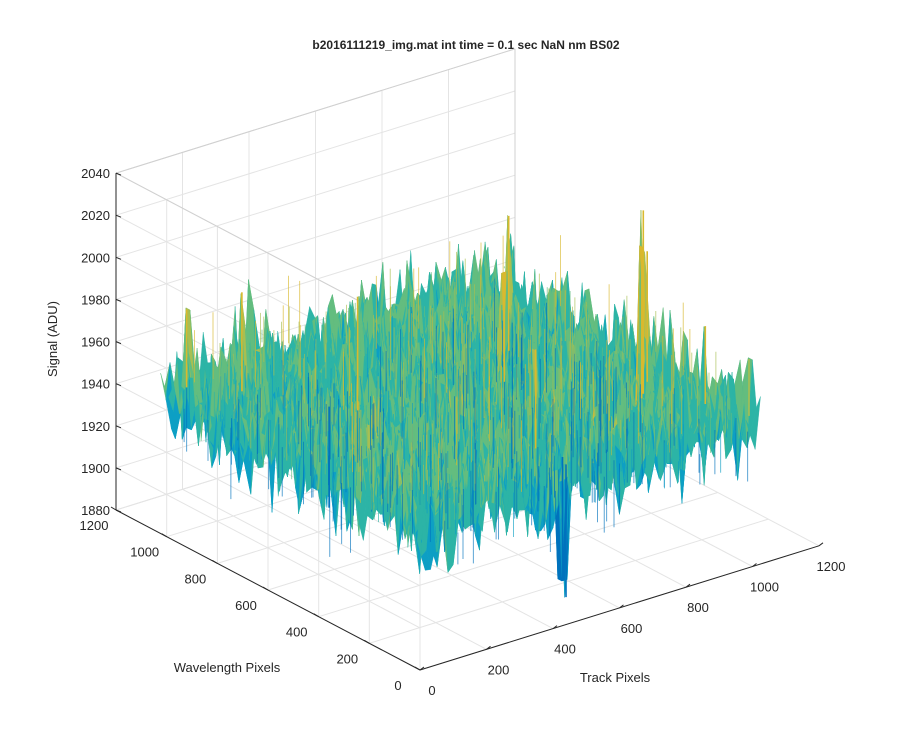 Image resolution: width=900 pixels, height=750 pixels. Describe the element at coordinates (315, 111) in the screenshot. I see `box-edge` at that location.